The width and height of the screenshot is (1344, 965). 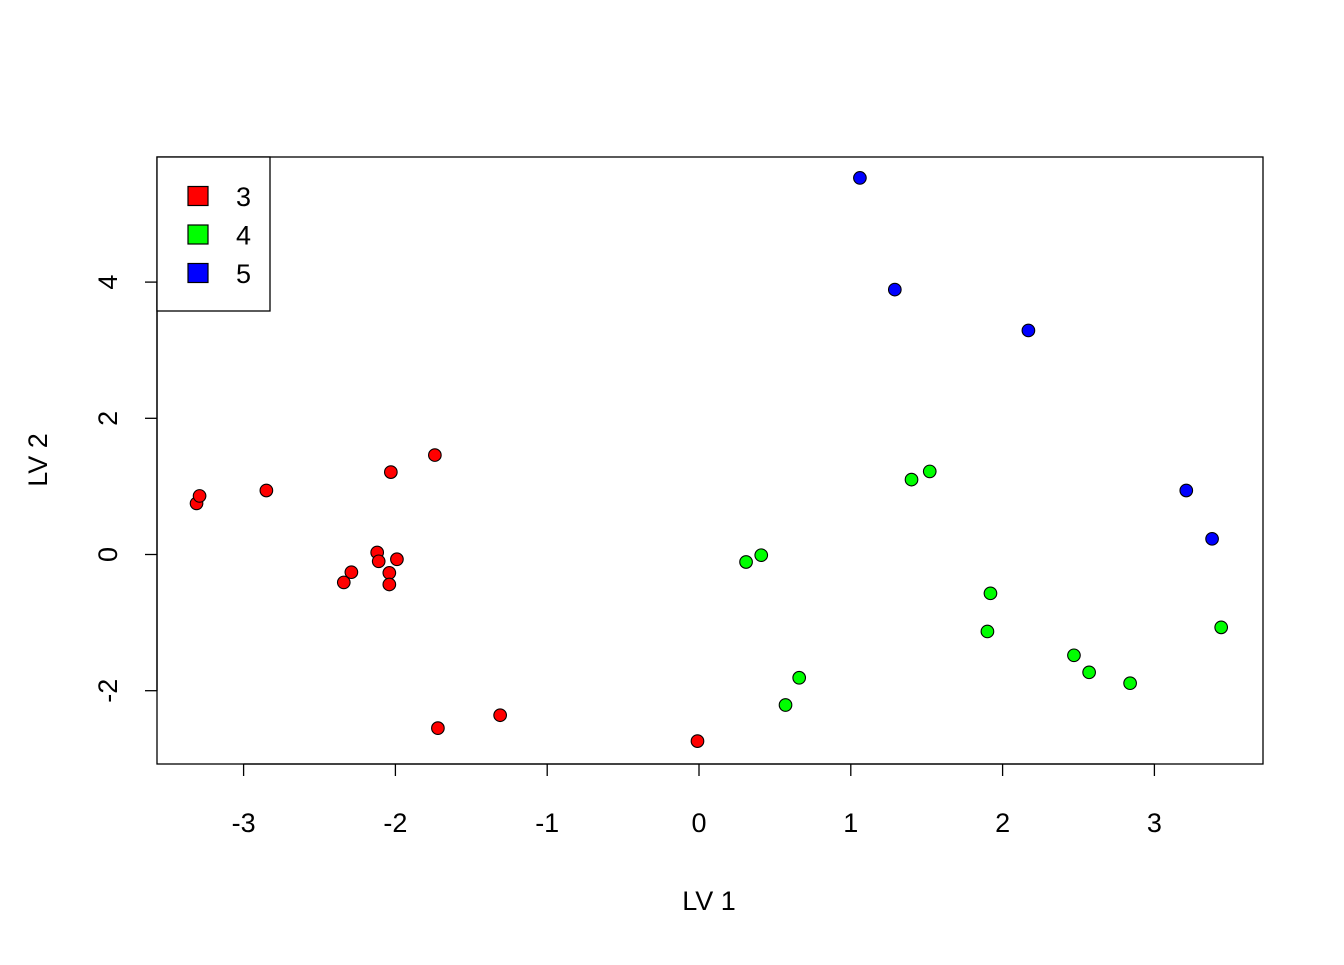 What do you see at coordinates (108, 554) in the screenshot?
I see `y-tick-label: 0` at bounding box center [108, 554].